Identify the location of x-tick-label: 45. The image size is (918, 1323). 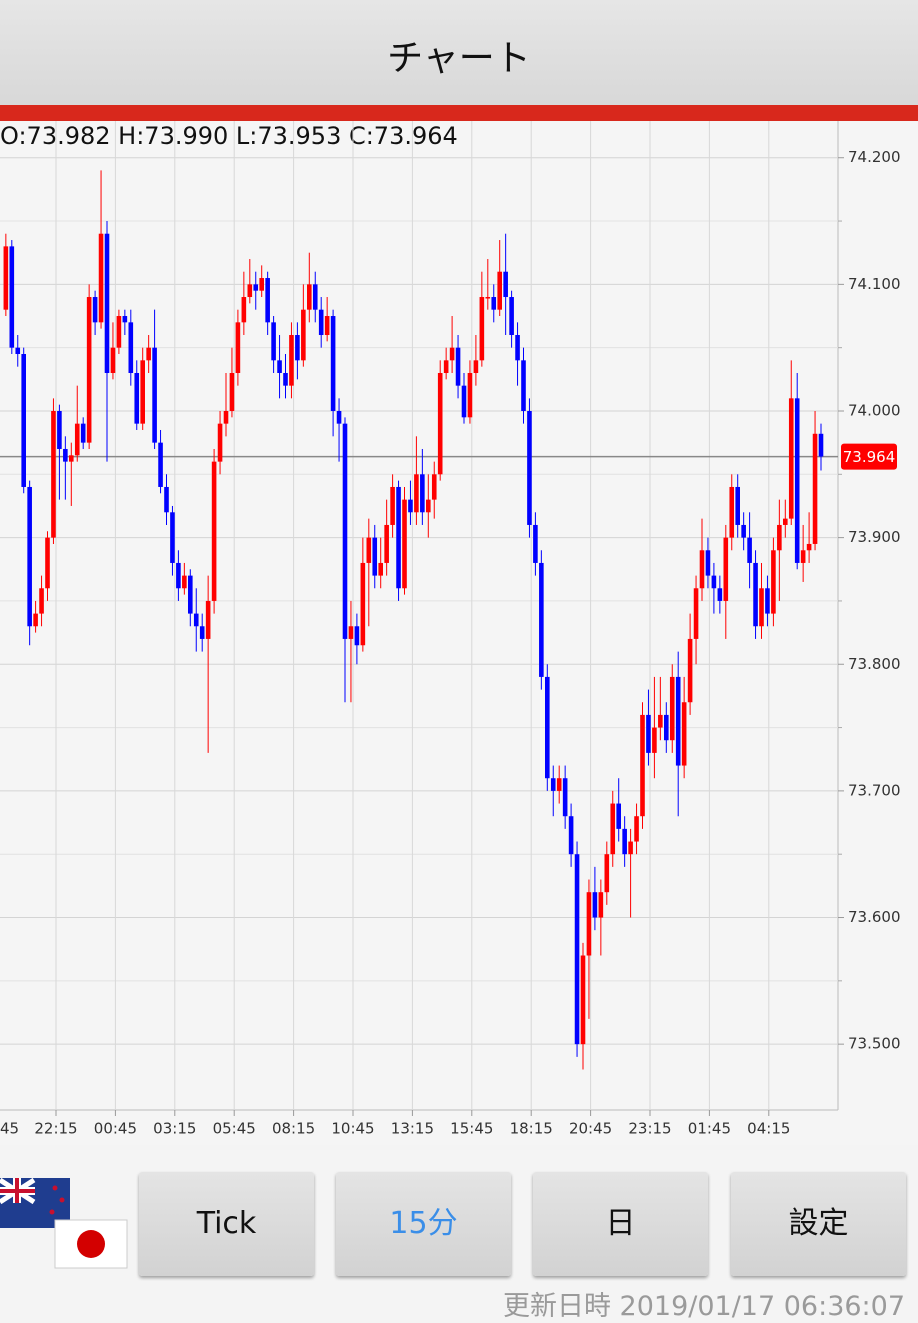
(9, 1129).